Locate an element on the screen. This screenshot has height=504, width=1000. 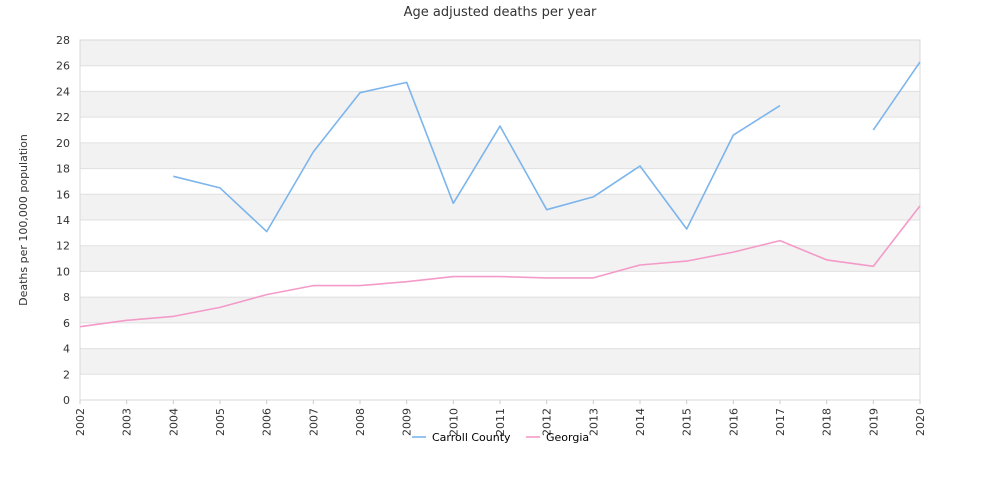
y-tick-label: 12 is located at coordinates (63, 246).